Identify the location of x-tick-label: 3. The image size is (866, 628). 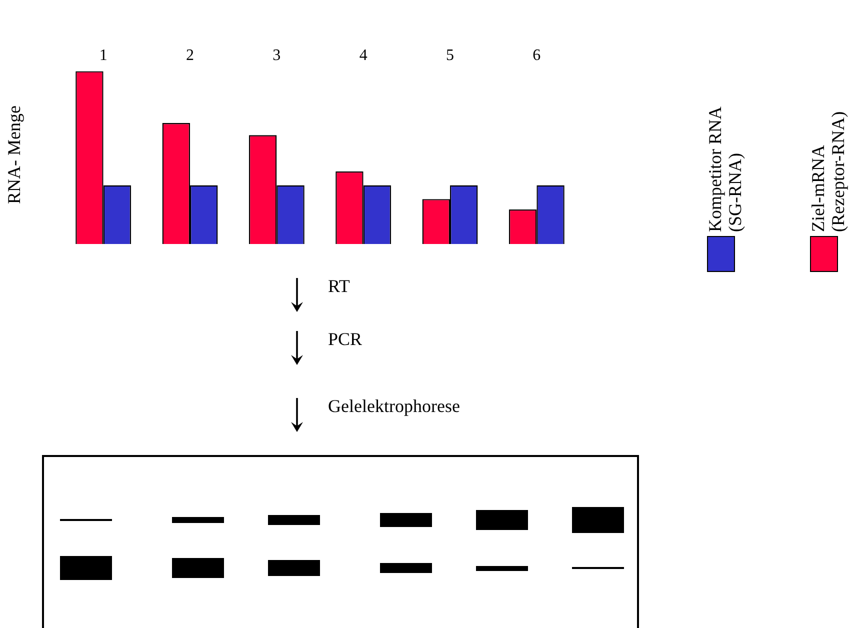
(276, 55).